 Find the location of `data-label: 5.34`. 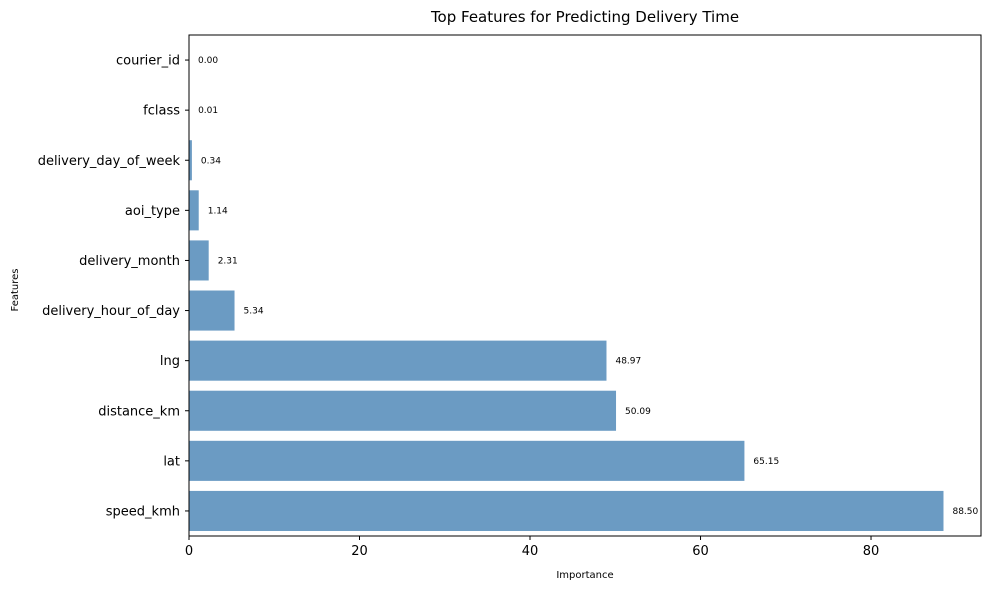

data-label: 5.34 is located at coordinates (254, 312).